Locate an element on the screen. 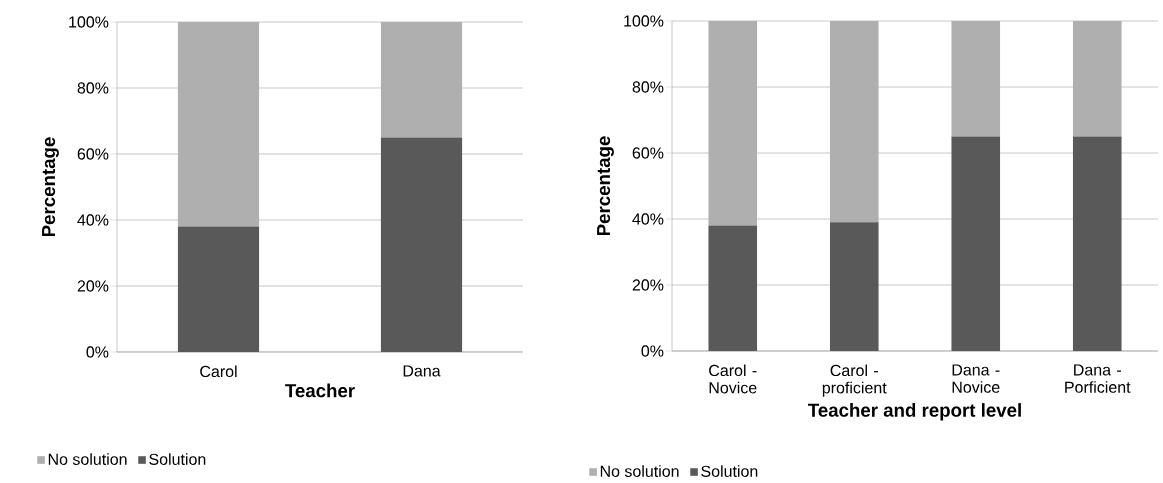  x-tick-label: Dana - Novice is located at coordinates (976, 378).